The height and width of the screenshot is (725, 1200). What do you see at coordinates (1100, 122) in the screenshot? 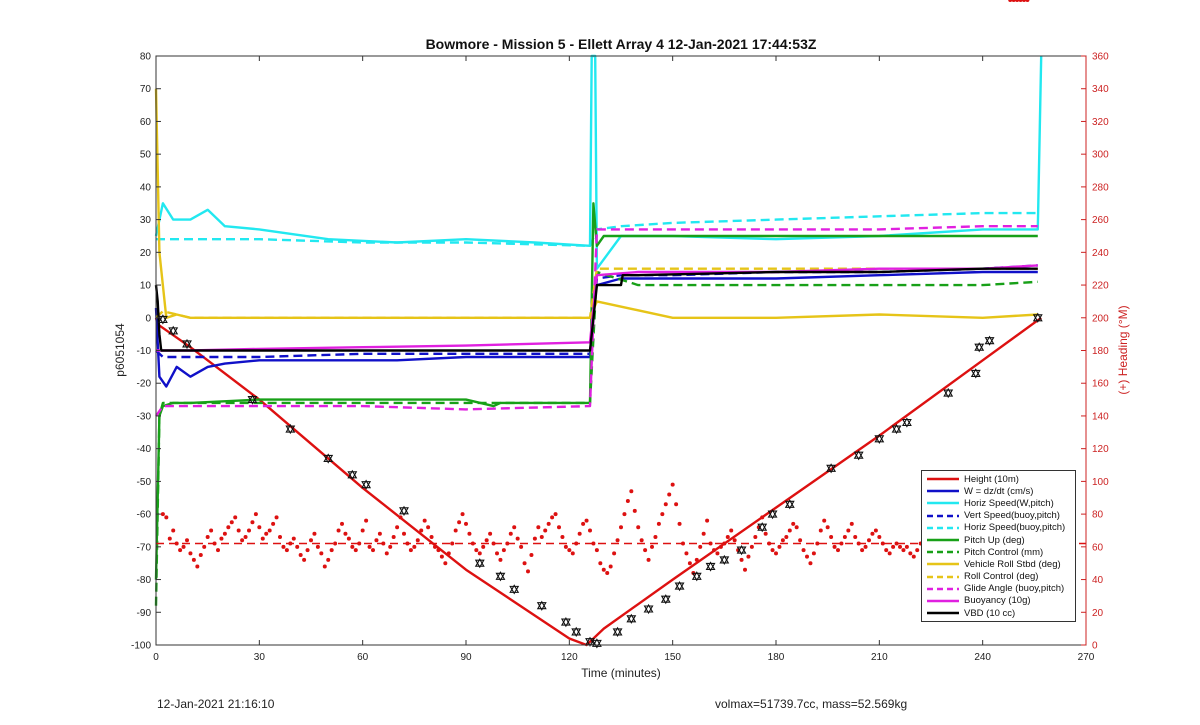
I see `y-tick-label-right: 320` at bounding box center [1100, 122].